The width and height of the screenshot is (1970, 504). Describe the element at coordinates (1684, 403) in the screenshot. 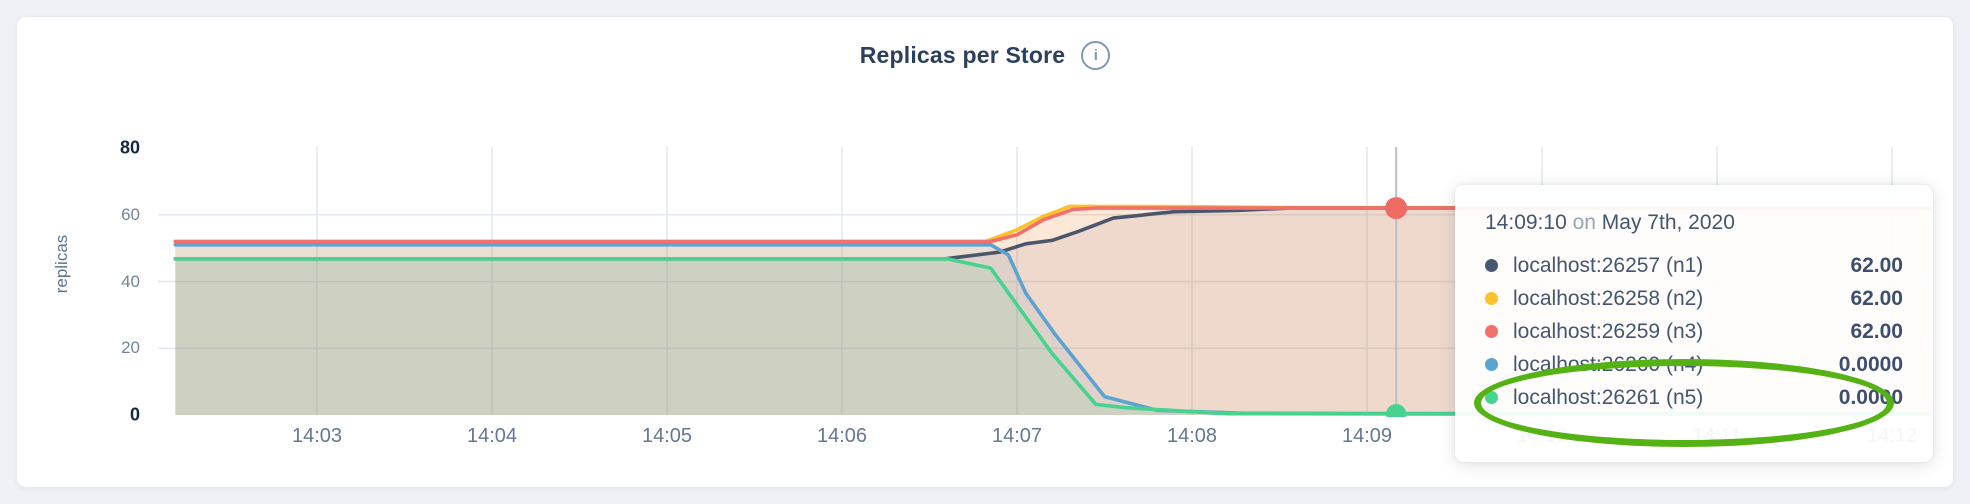

I see `highlight-oval-annotation` at that location.